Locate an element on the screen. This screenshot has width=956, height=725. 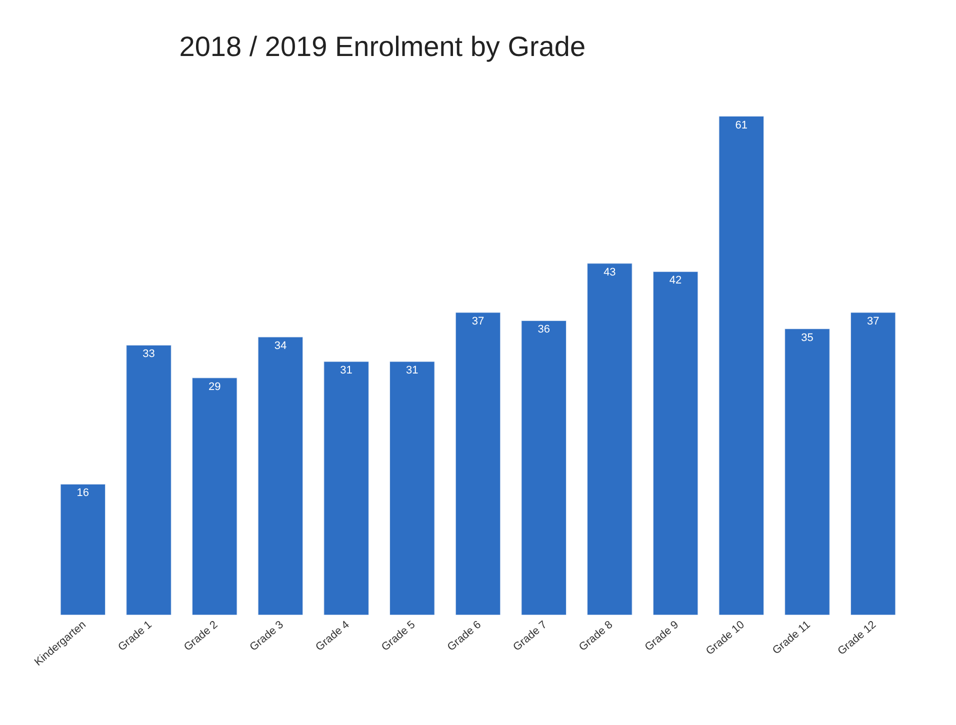
data-label: 33 is located at coordinates (148, 354).